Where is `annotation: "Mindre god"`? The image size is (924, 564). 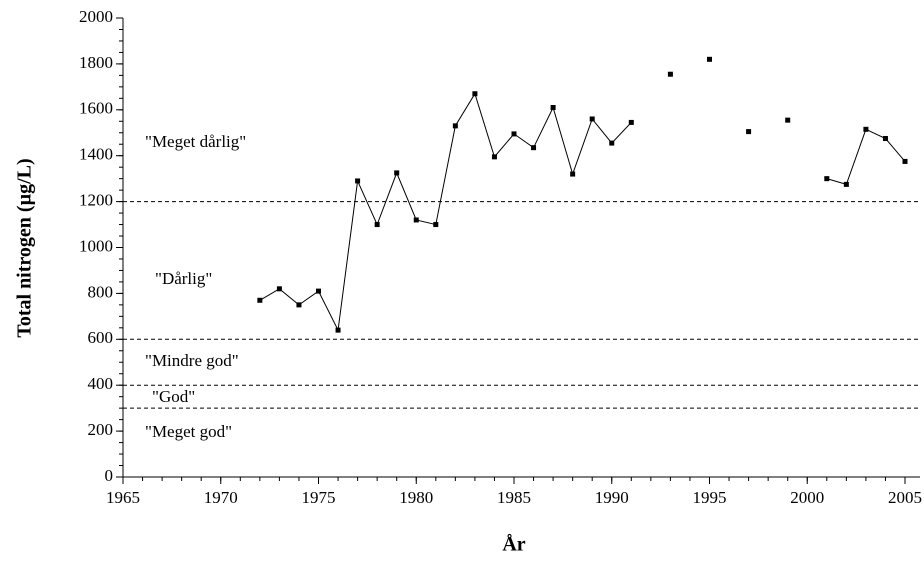
annotation: "Mindre god" is located at coordinates (192, 360).